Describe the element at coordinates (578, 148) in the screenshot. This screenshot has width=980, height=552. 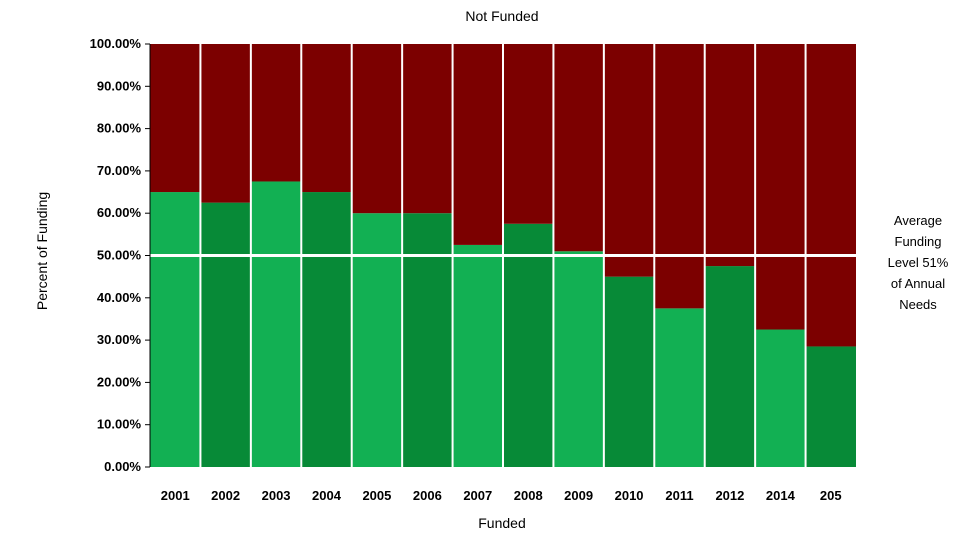
I see `bar-not-funded-2009` at that location.